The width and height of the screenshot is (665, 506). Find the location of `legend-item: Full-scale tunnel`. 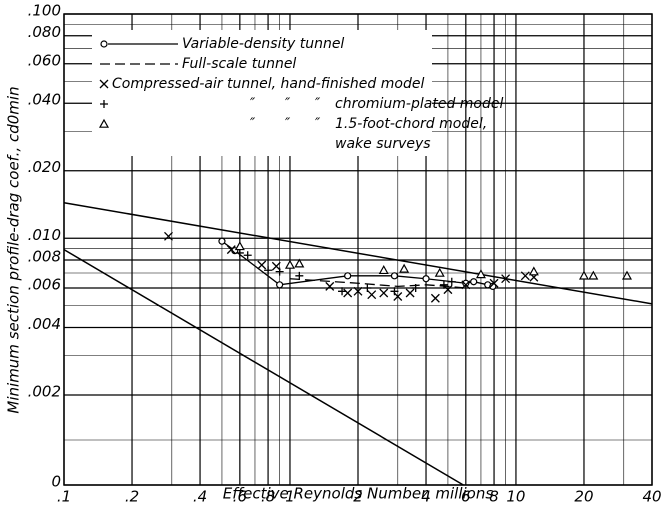

legend-item: Full-scale tunnel is located at coordinates (198, 64).